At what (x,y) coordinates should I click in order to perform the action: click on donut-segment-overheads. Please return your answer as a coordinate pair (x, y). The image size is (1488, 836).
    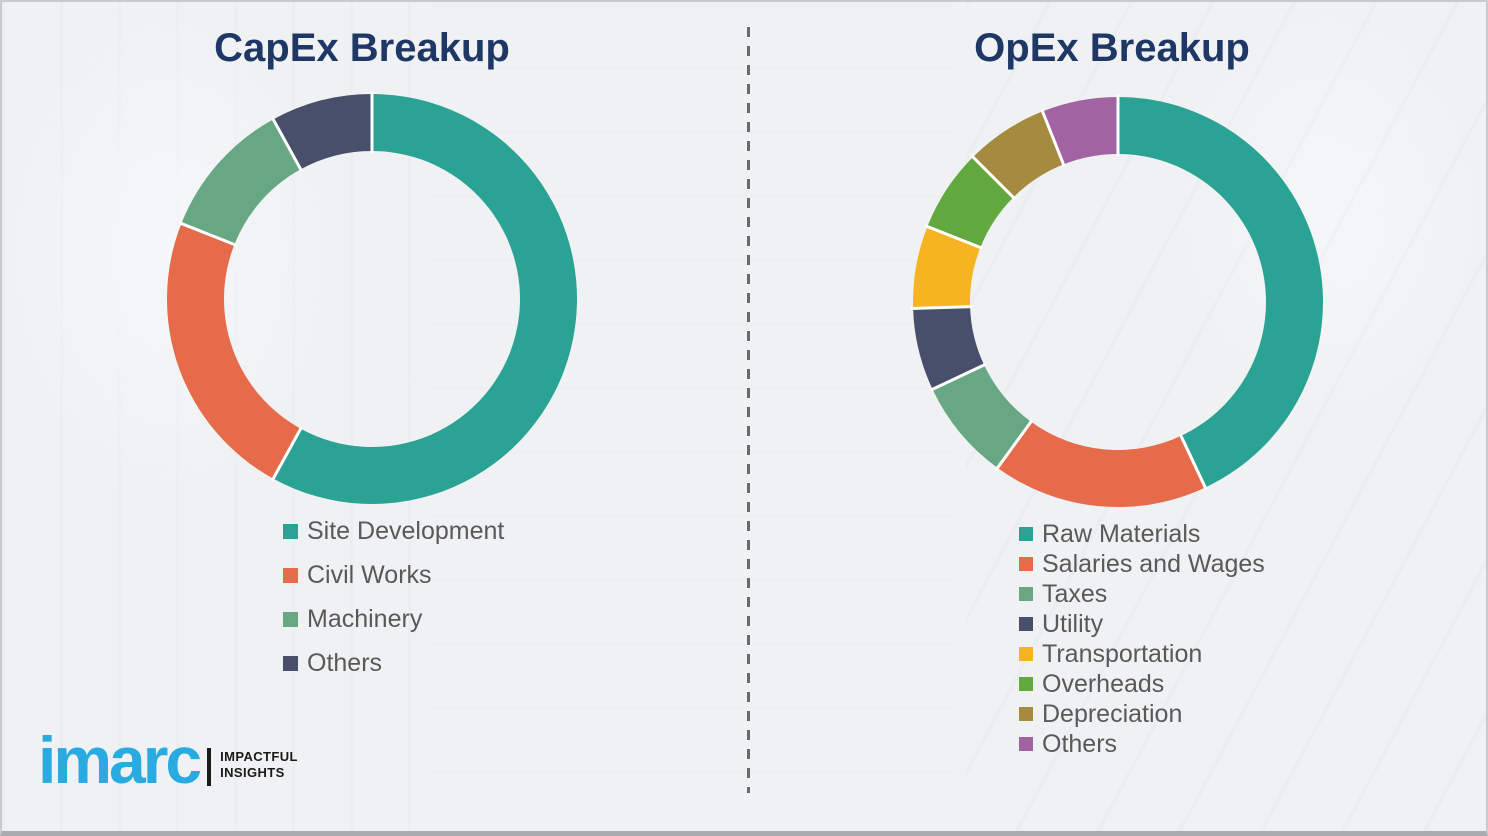
    Looking at the image, I should click on (970, 202).